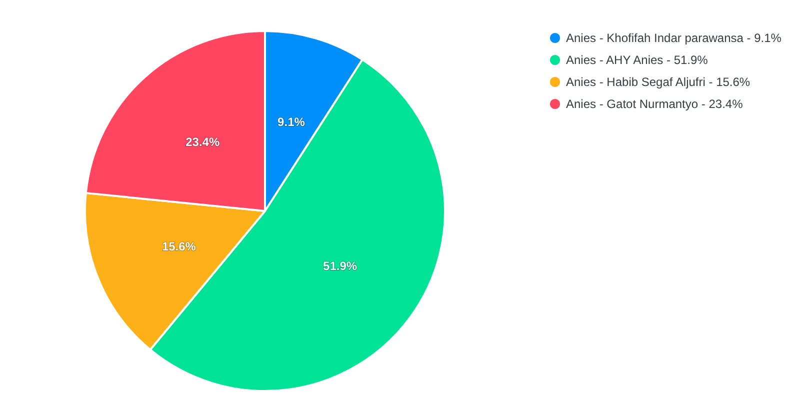 The height and width of the screenshot is (405, 800). Describe the element at coordinates (658, 82) in the screenshot. I see `legend-label: Anies - Habib Segaf Aljufri - 15.6%` at that location.